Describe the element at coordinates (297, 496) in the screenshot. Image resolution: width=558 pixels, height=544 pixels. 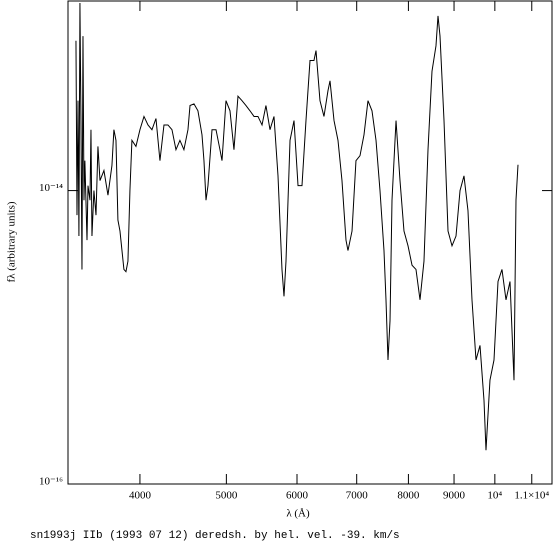
I see `x-tick-label: 6000` at that location.